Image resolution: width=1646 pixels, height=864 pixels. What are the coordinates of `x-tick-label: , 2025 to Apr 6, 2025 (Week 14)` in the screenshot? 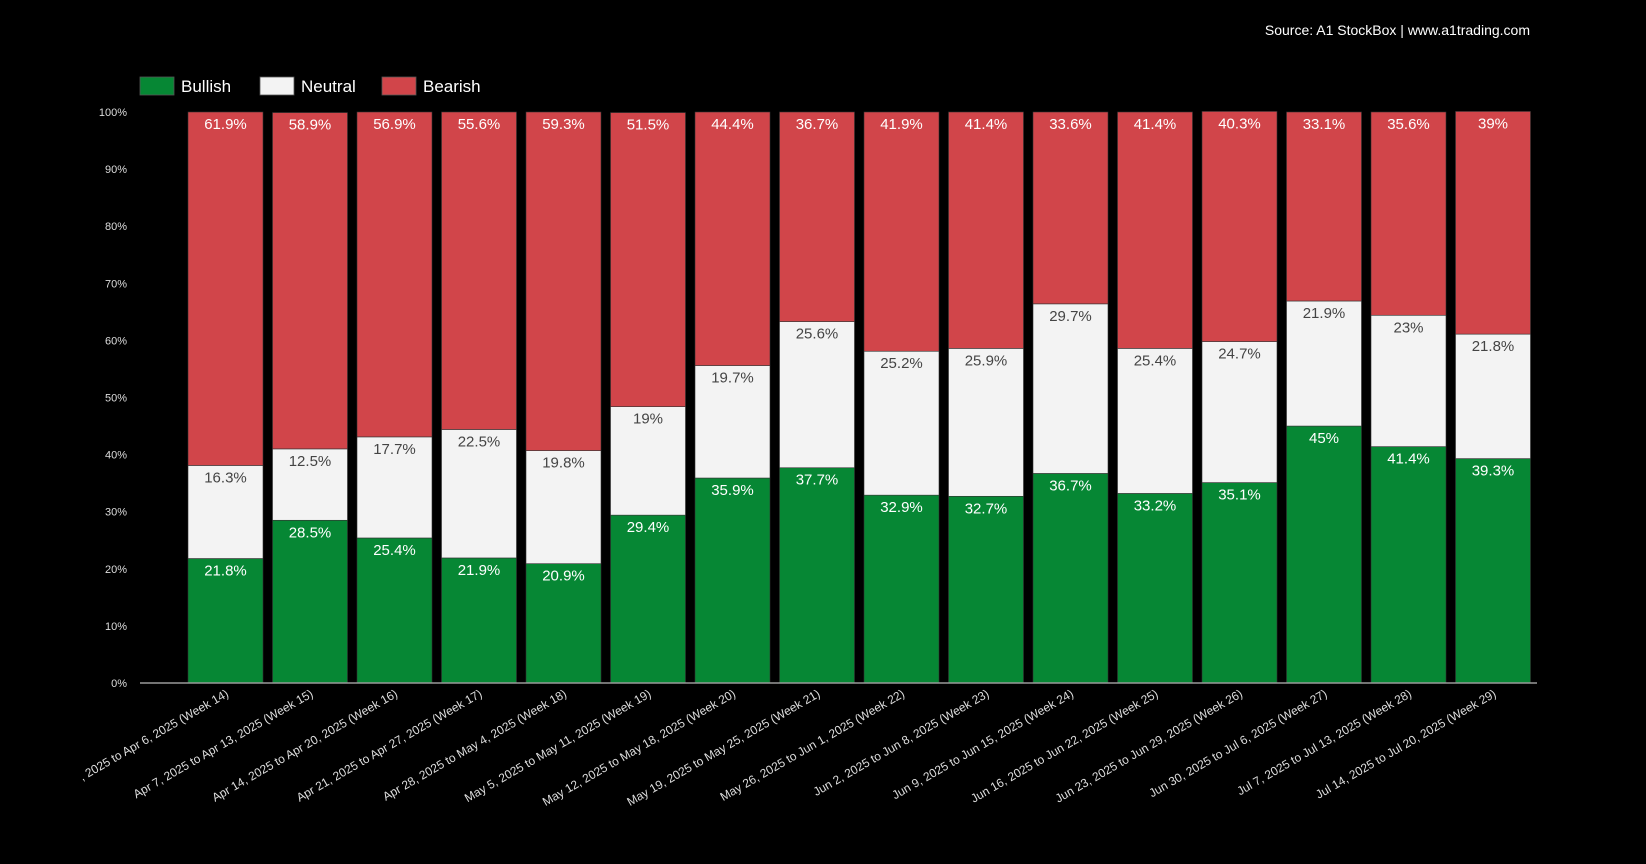 It's located at (154, 734).